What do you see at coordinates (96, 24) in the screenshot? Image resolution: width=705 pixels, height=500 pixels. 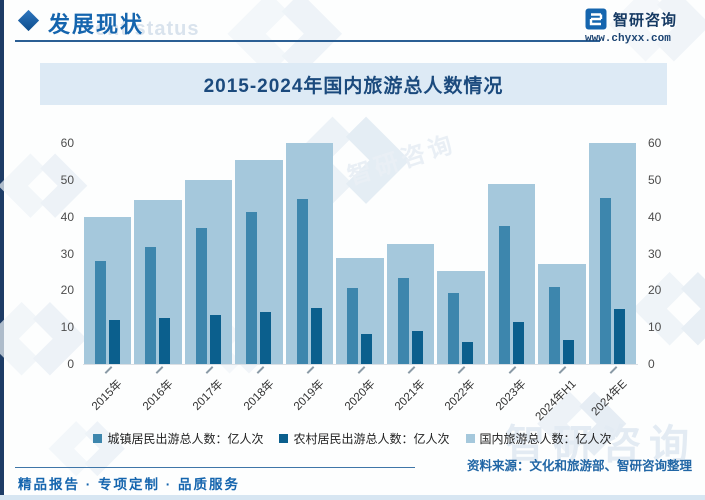 I see `section-title: 发展现状` at bounding box center [96, 24].